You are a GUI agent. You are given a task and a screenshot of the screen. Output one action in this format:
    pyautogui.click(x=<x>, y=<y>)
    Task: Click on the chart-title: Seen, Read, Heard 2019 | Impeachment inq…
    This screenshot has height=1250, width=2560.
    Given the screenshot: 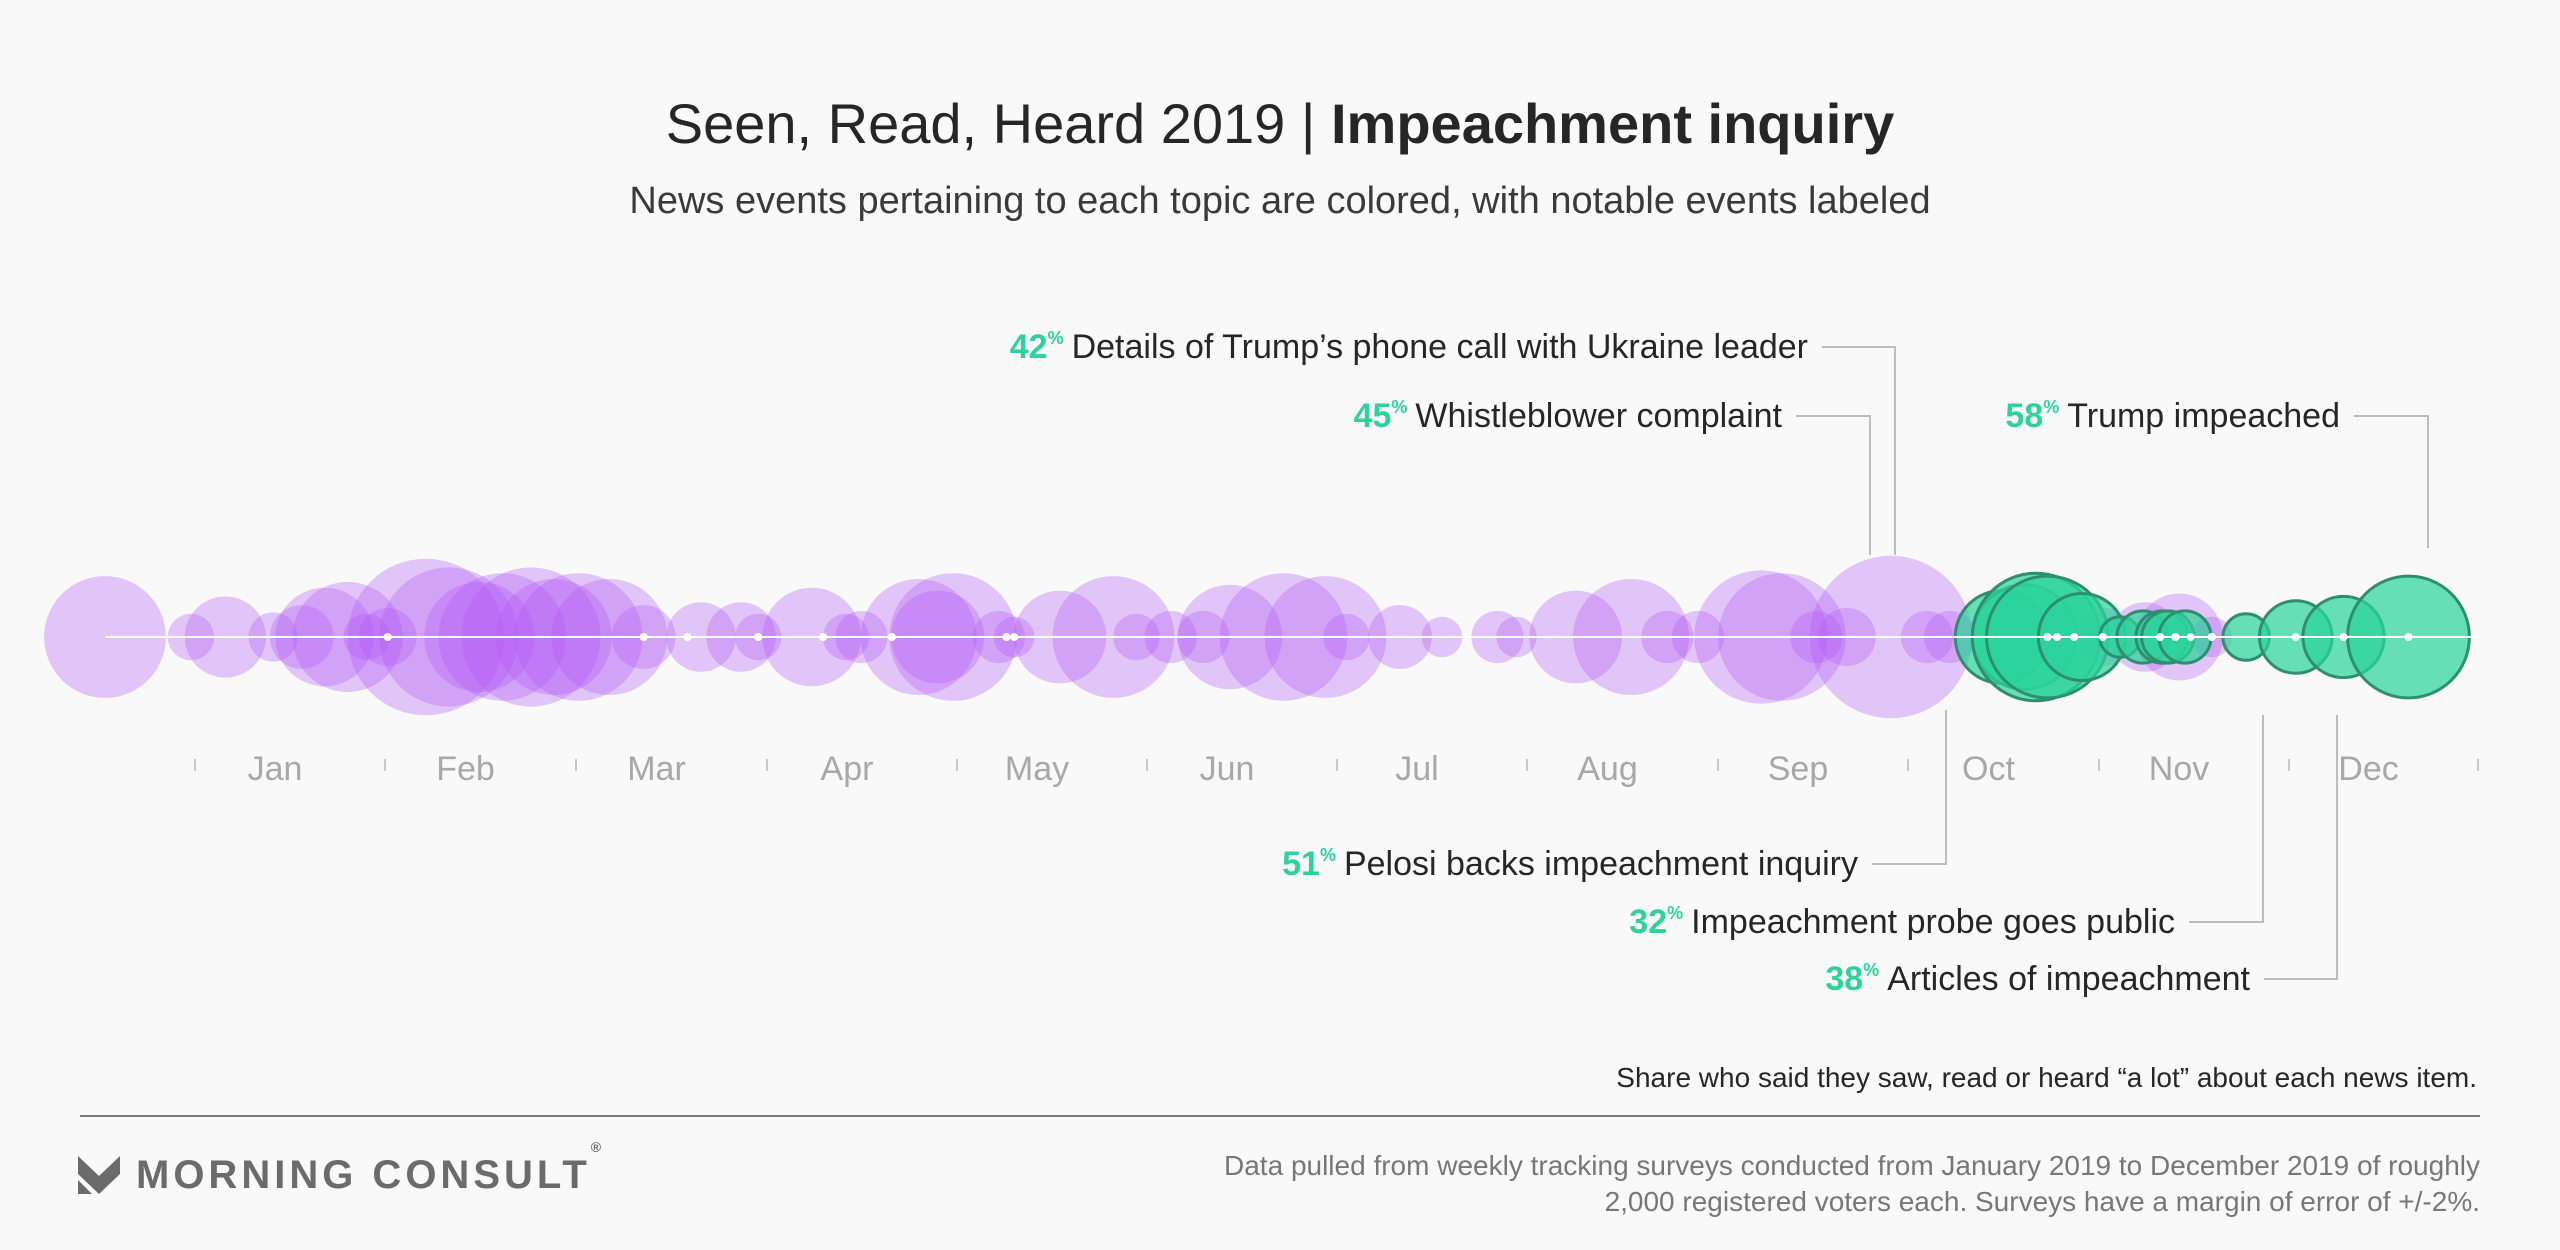 What is the action you would take?
    pyautogui.click(x=1280, y=124)
    